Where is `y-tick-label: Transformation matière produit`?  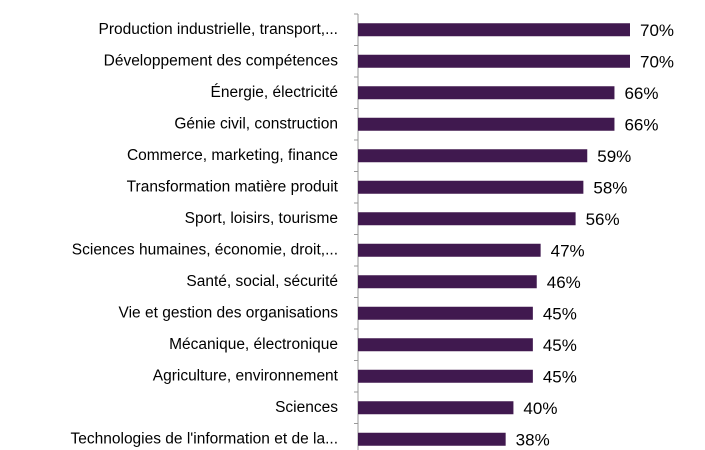 y-tick-label: Transformation matière produit is located at coordinates (233, 186).